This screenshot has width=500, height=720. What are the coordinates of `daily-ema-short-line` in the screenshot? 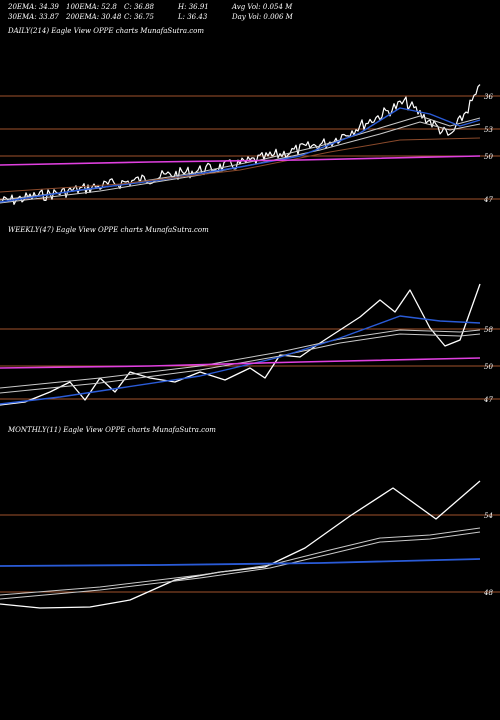 It's located at (240, 155).